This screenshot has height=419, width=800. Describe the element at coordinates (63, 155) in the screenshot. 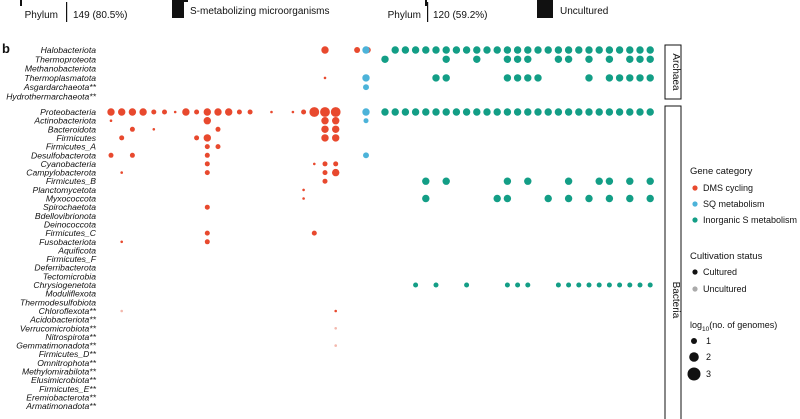

I see `row-label: Desulfobacterota` at that location.